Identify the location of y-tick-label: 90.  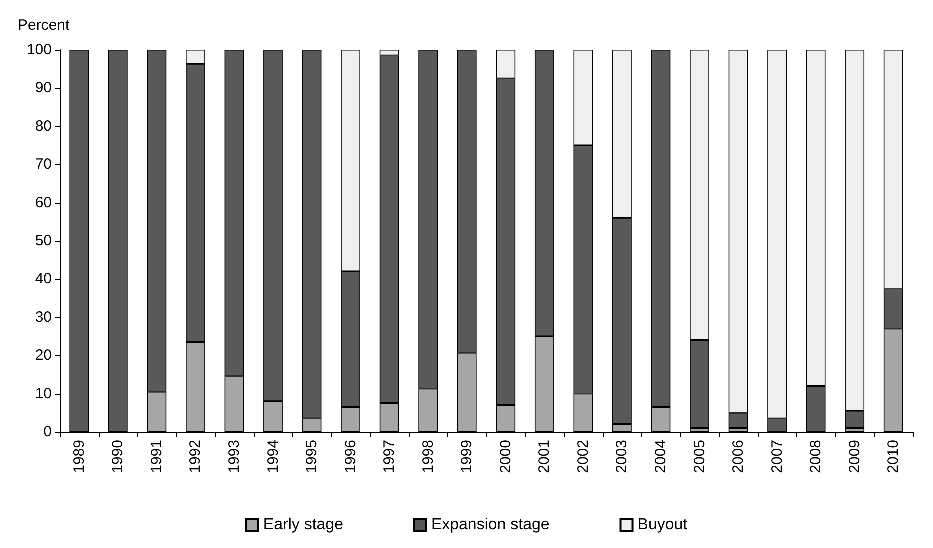
(43, 88).